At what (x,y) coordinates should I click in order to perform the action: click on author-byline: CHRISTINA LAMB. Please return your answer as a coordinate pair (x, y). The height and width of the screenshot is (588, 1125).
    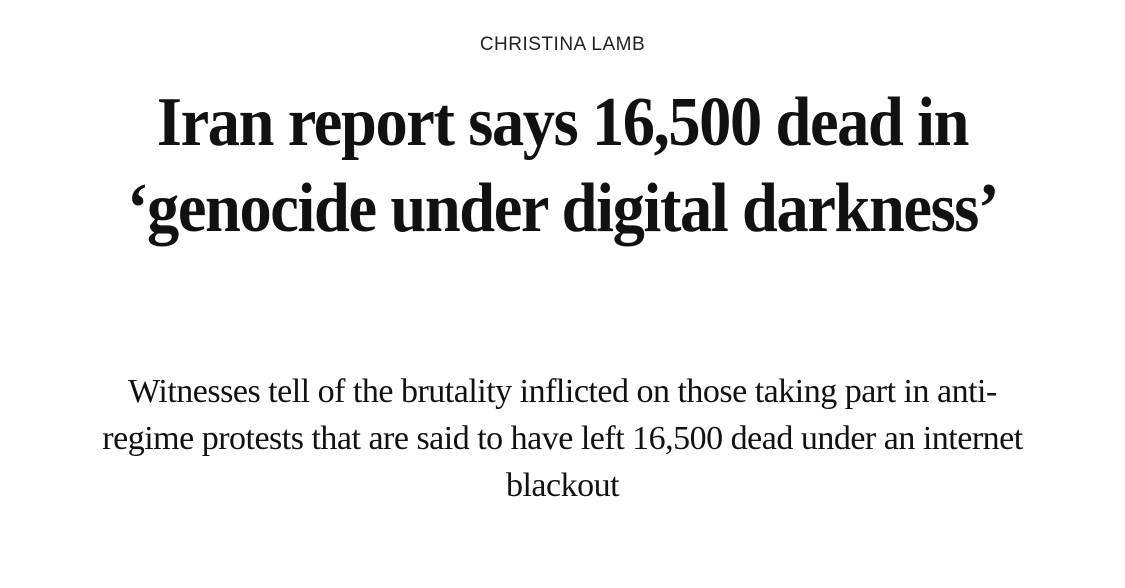
    Looking at the image, I should click on (562, 44).